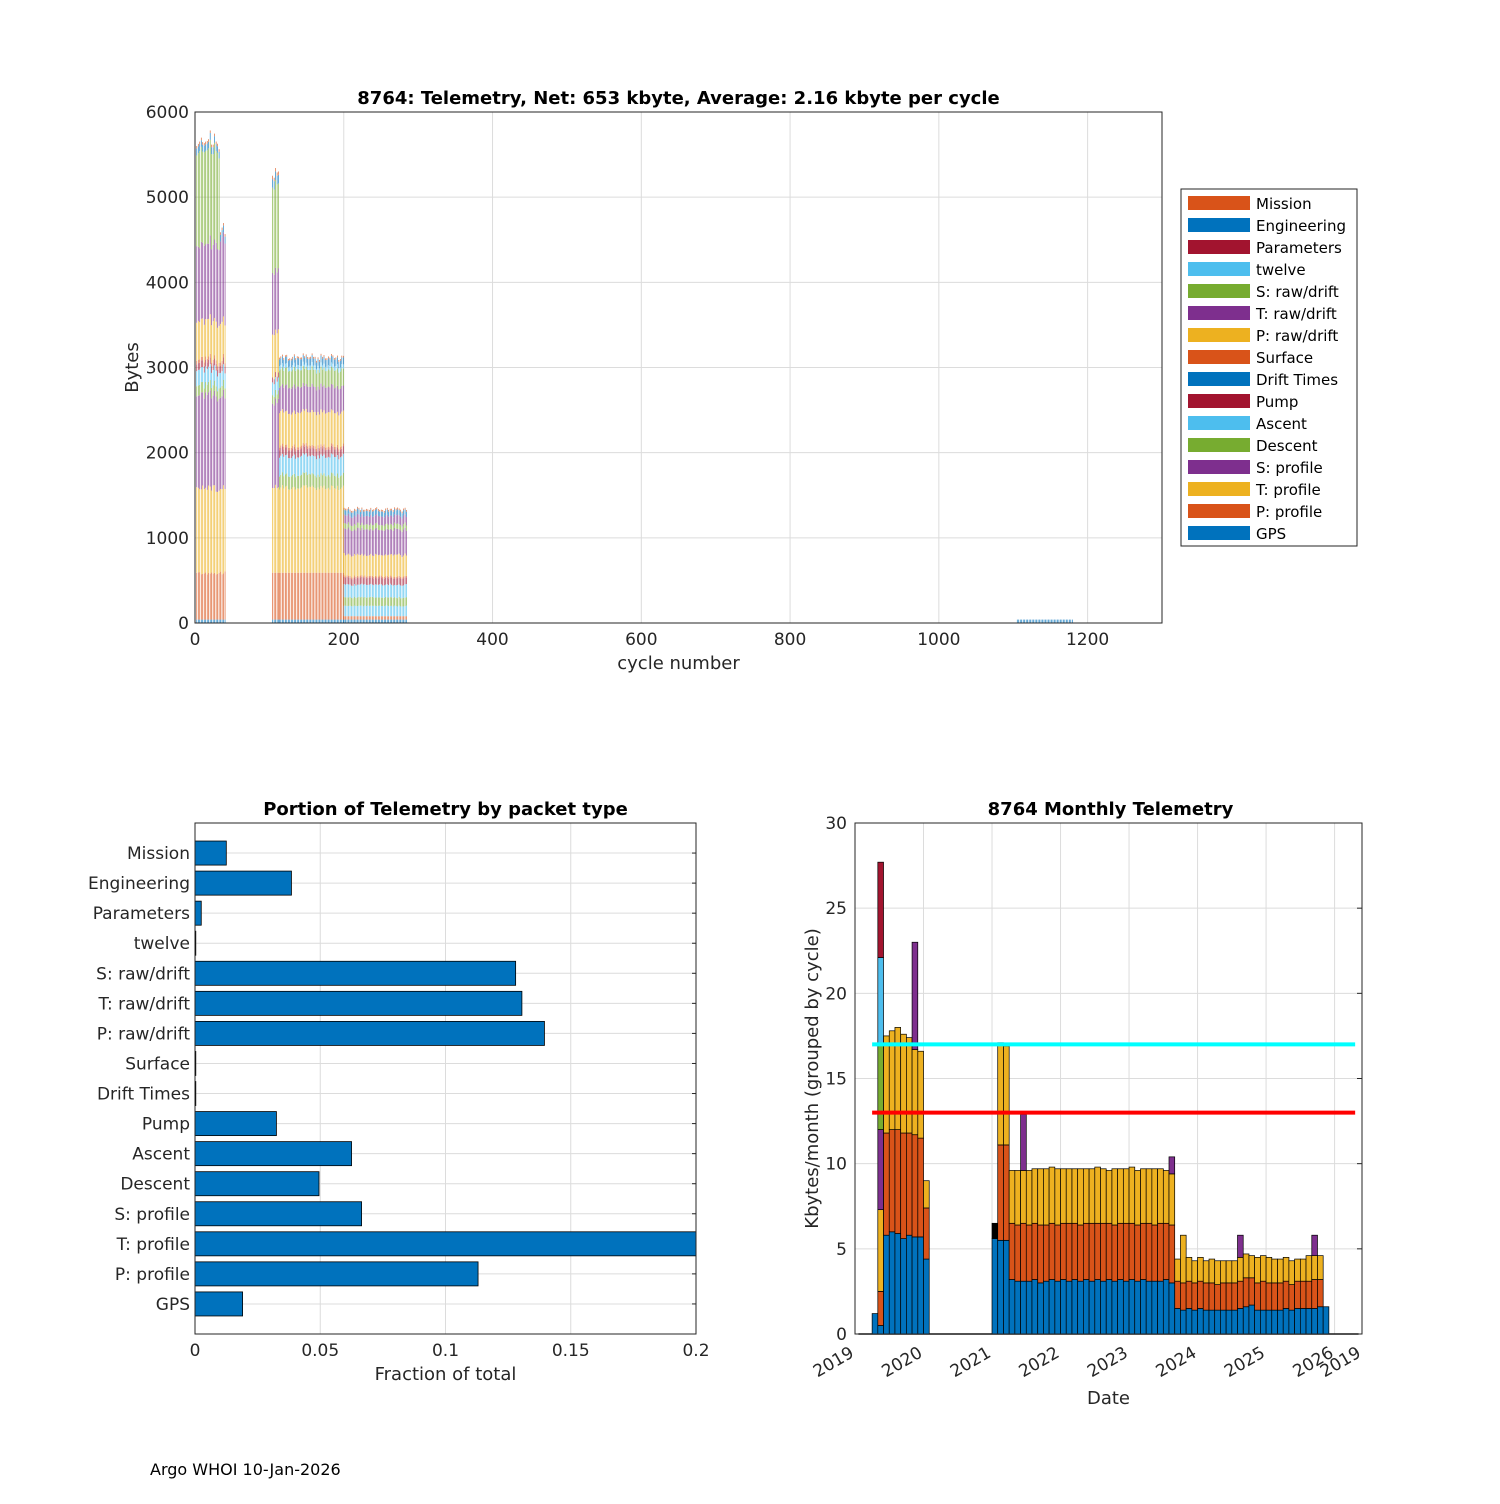 The height and width of the screenshot is (1504, 1500). What do you see at coordinates (161, 1155) in the screenshot?
I see `category-label: Ascent` at bounding box center [161, 1155].